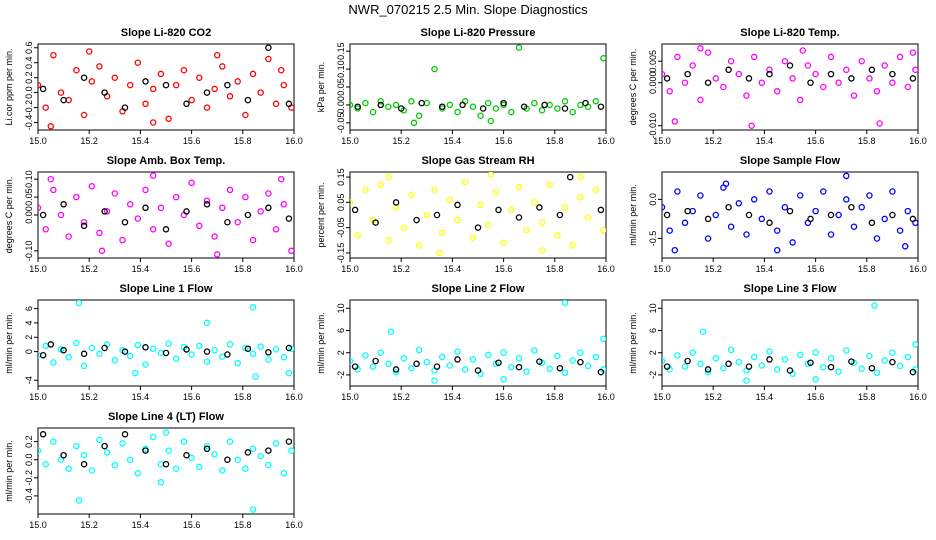 Image resolution: width=936 pixels, height=540 pixels. What do you see at coordinates (29, 308) in the screenshot?
I see `y-tick-label: 6` at bounding box center [29, 308].